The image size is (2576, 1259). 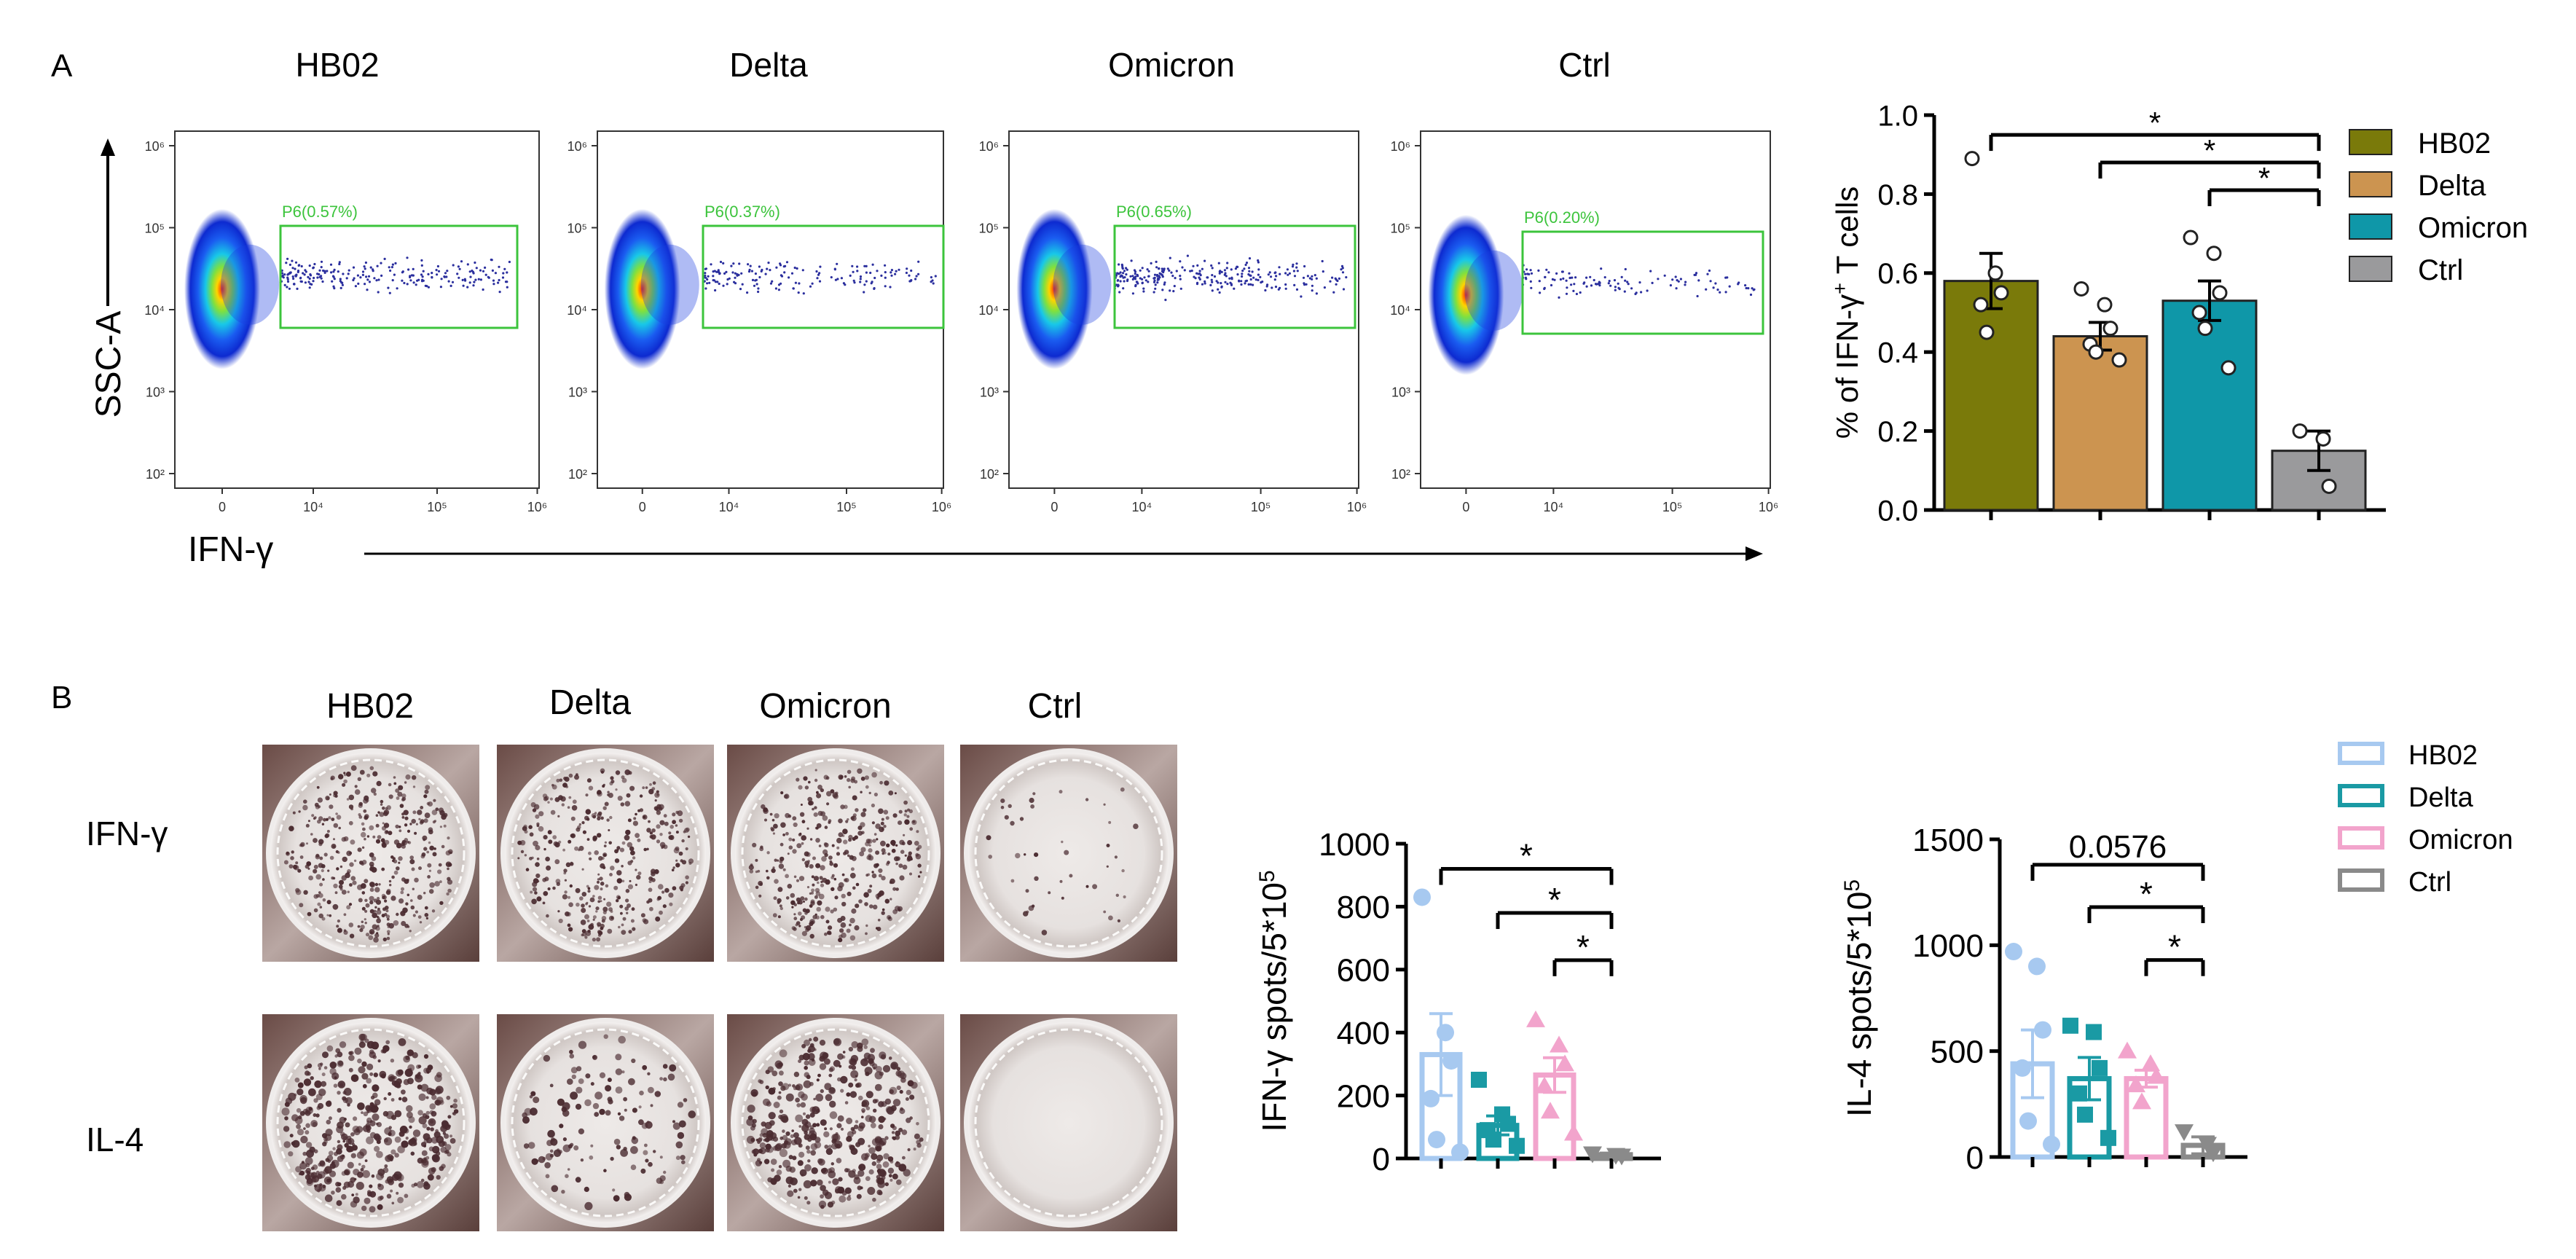 What do you see at coordinates (2370, 269) in the screenshot?
I see `chart-legend-swatch` at bounding box center [2370, 269].